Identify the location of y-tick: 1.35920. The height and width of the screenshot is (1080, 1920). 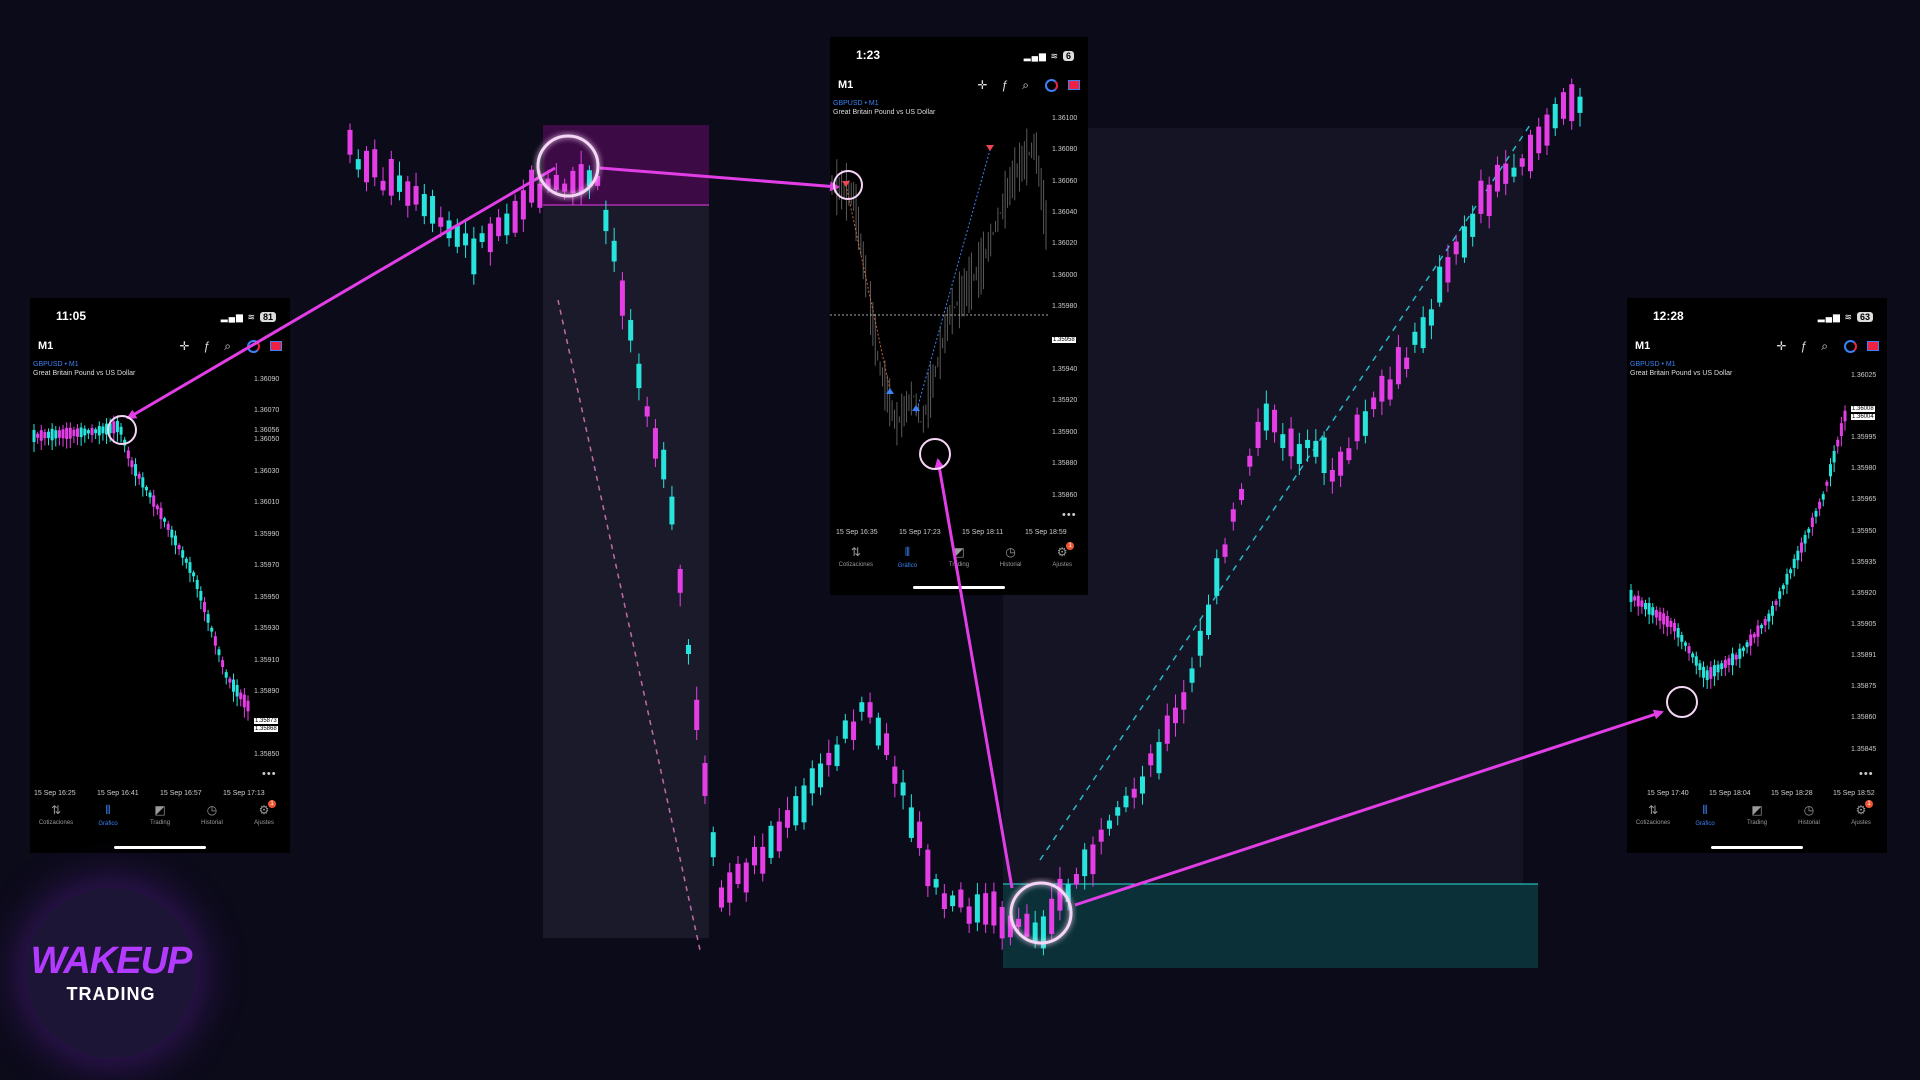
(1065, 400).